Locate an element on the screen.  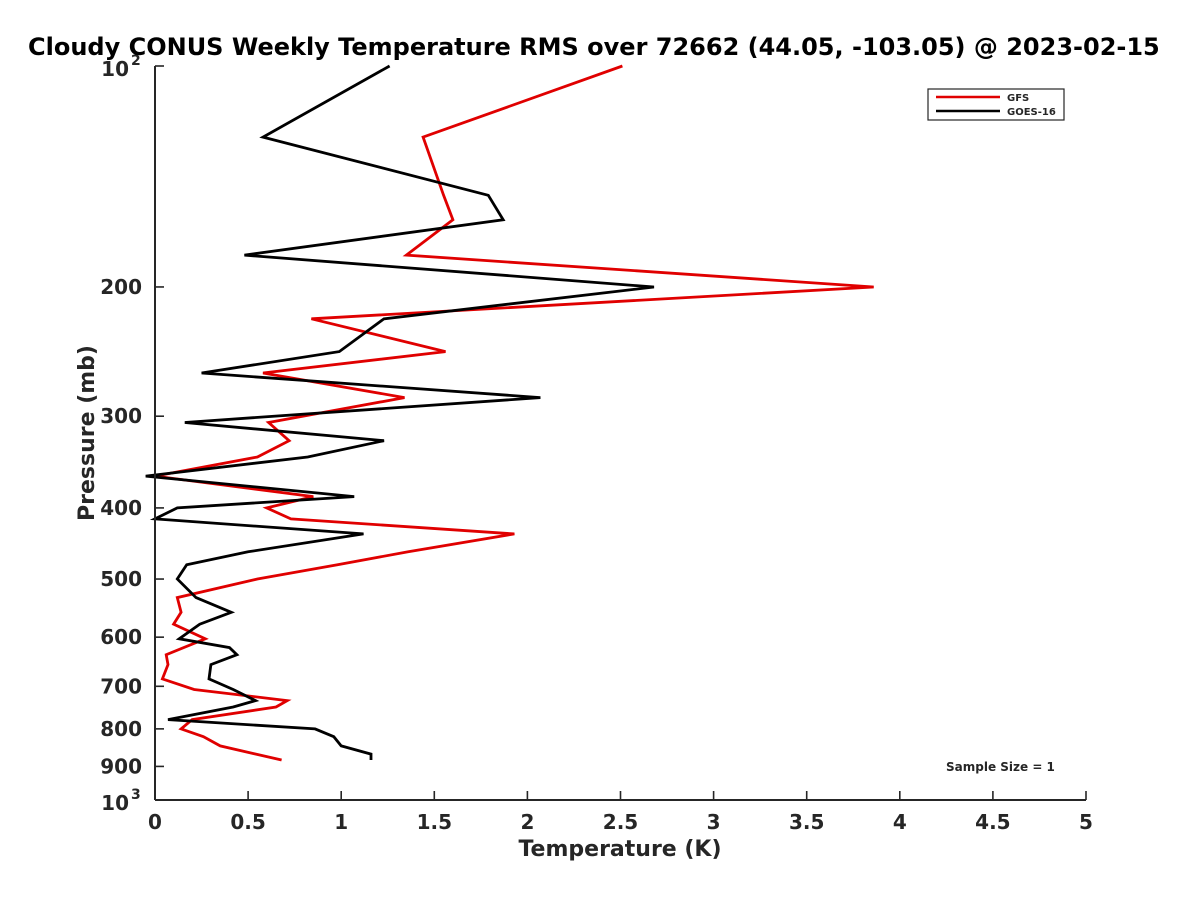
x-tick-label: 1.5 is located at coordinates (434, 822).